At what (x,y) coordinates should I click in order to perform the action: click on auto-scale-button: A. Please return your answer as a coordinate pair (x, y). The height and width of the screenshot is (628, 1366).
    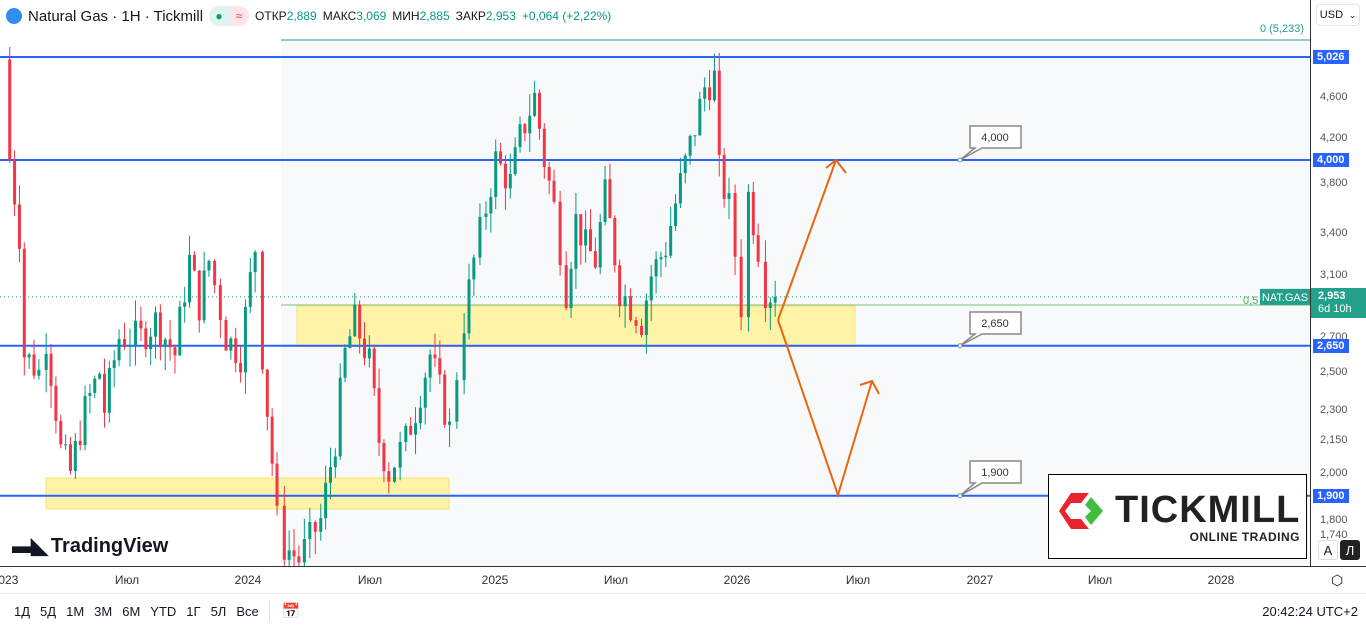
    Looking at the image, I should click on (1328, 550).